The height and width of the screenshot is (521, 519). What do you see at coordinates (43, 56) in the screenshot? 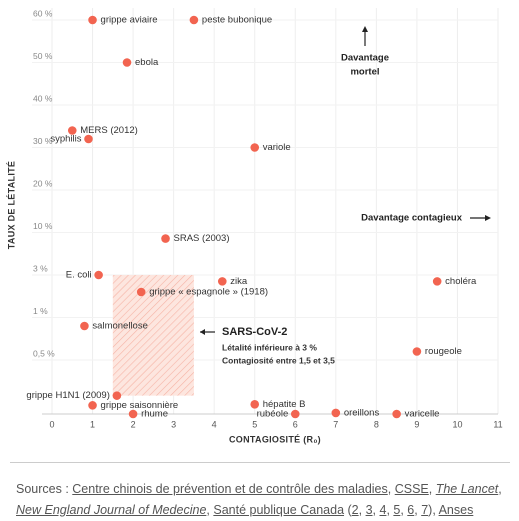
I see `y-tick-label: 50 %` at bounding box center [43, 56].